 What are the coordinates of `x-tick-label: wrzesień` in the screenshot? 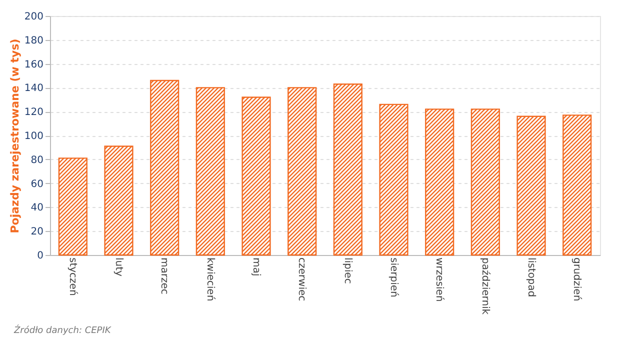 It's located at (440, 280).